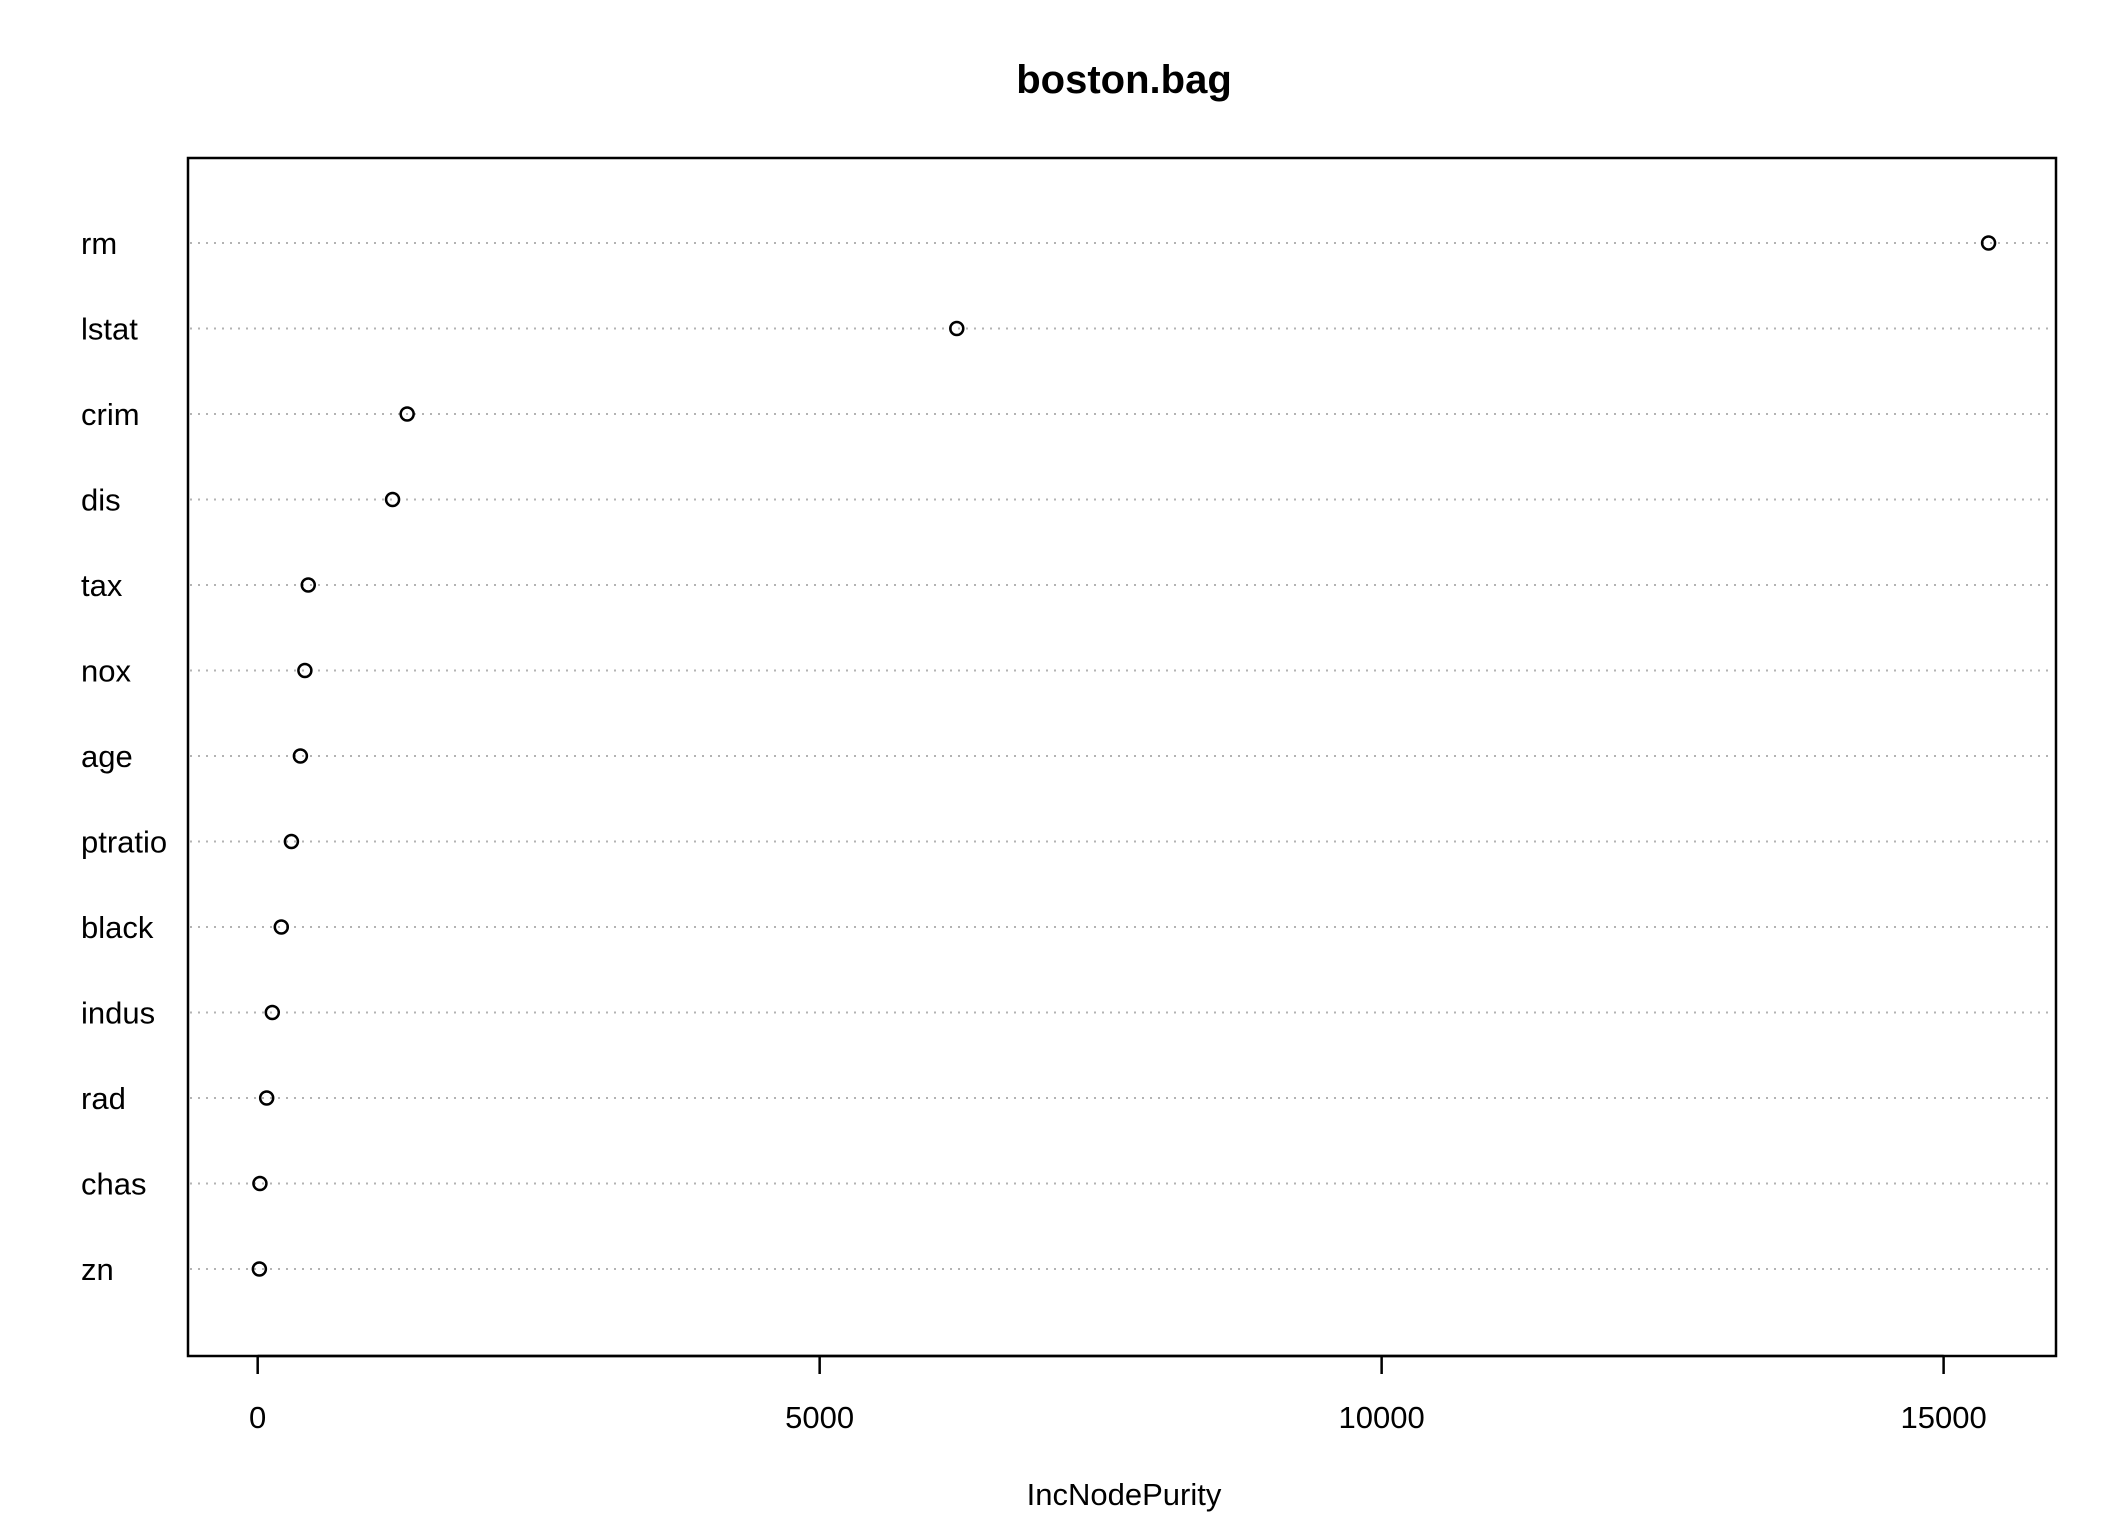 The height and width of the screenshot is (1536, 2112). Describe the element at coordinates (124, 842) in the screenshot. I see `category-label-ptratio: ptratio` at that location.